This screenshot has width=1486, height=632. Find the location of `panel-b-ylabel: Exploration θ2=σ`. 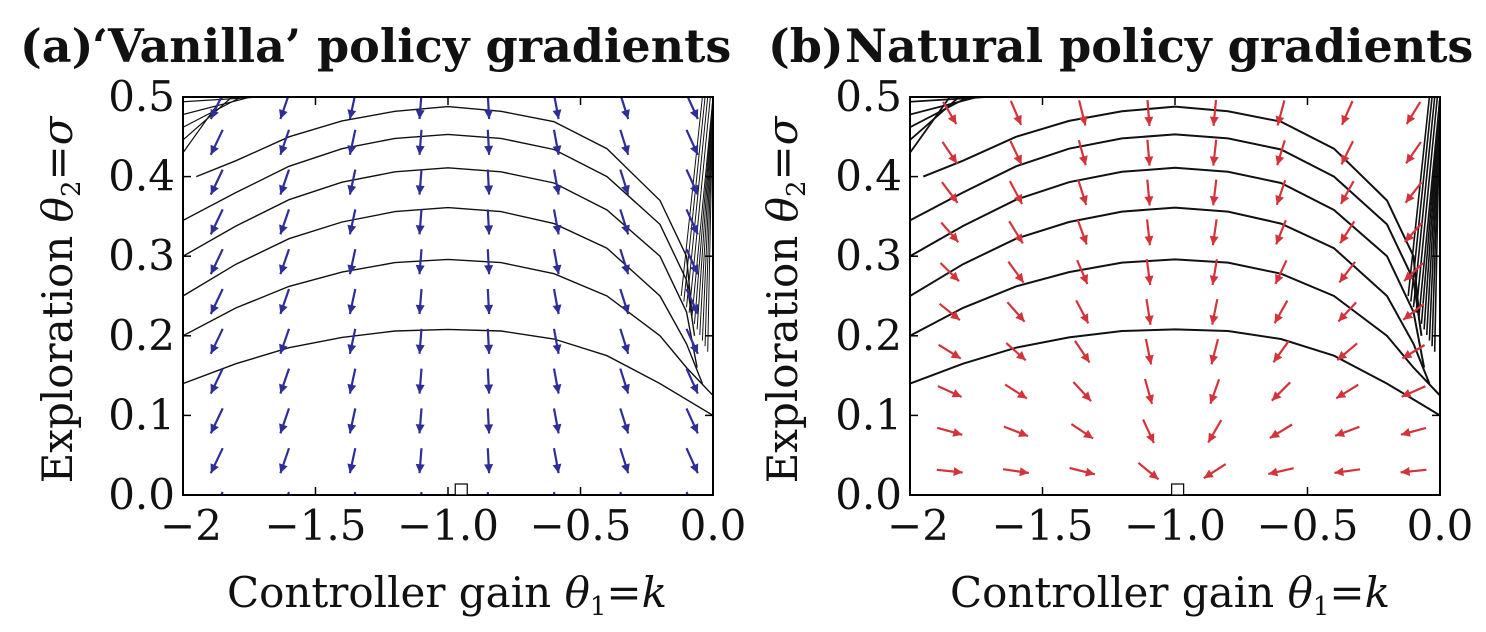

panel-b-ylabel: Exploration θ2=σ is located at coordinates (785, 299).